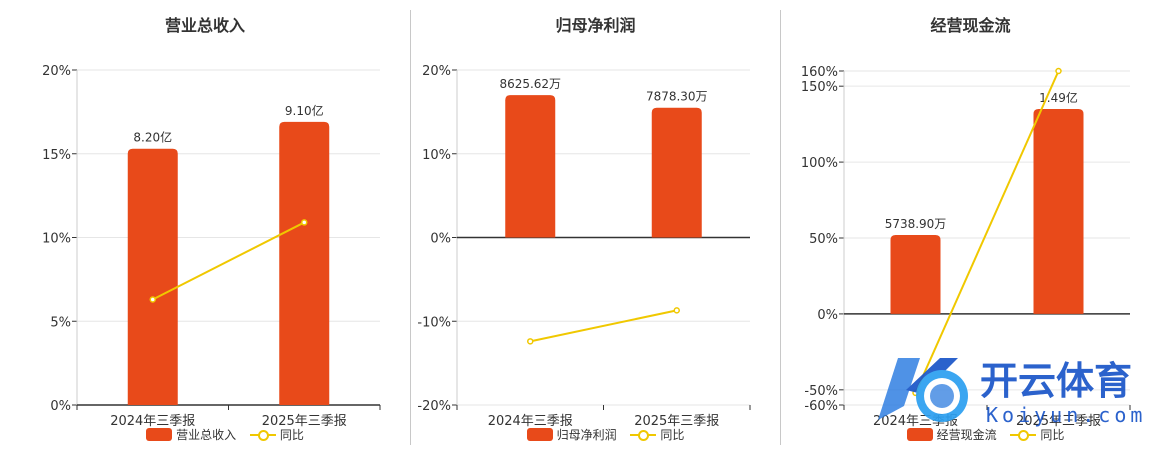 The height and width of the screenshot is (450, 1160). What do you see at coordinates (821, 391) in the screenshot?
I see `y-tick-label: -50%` at bounding box center [821, 391].